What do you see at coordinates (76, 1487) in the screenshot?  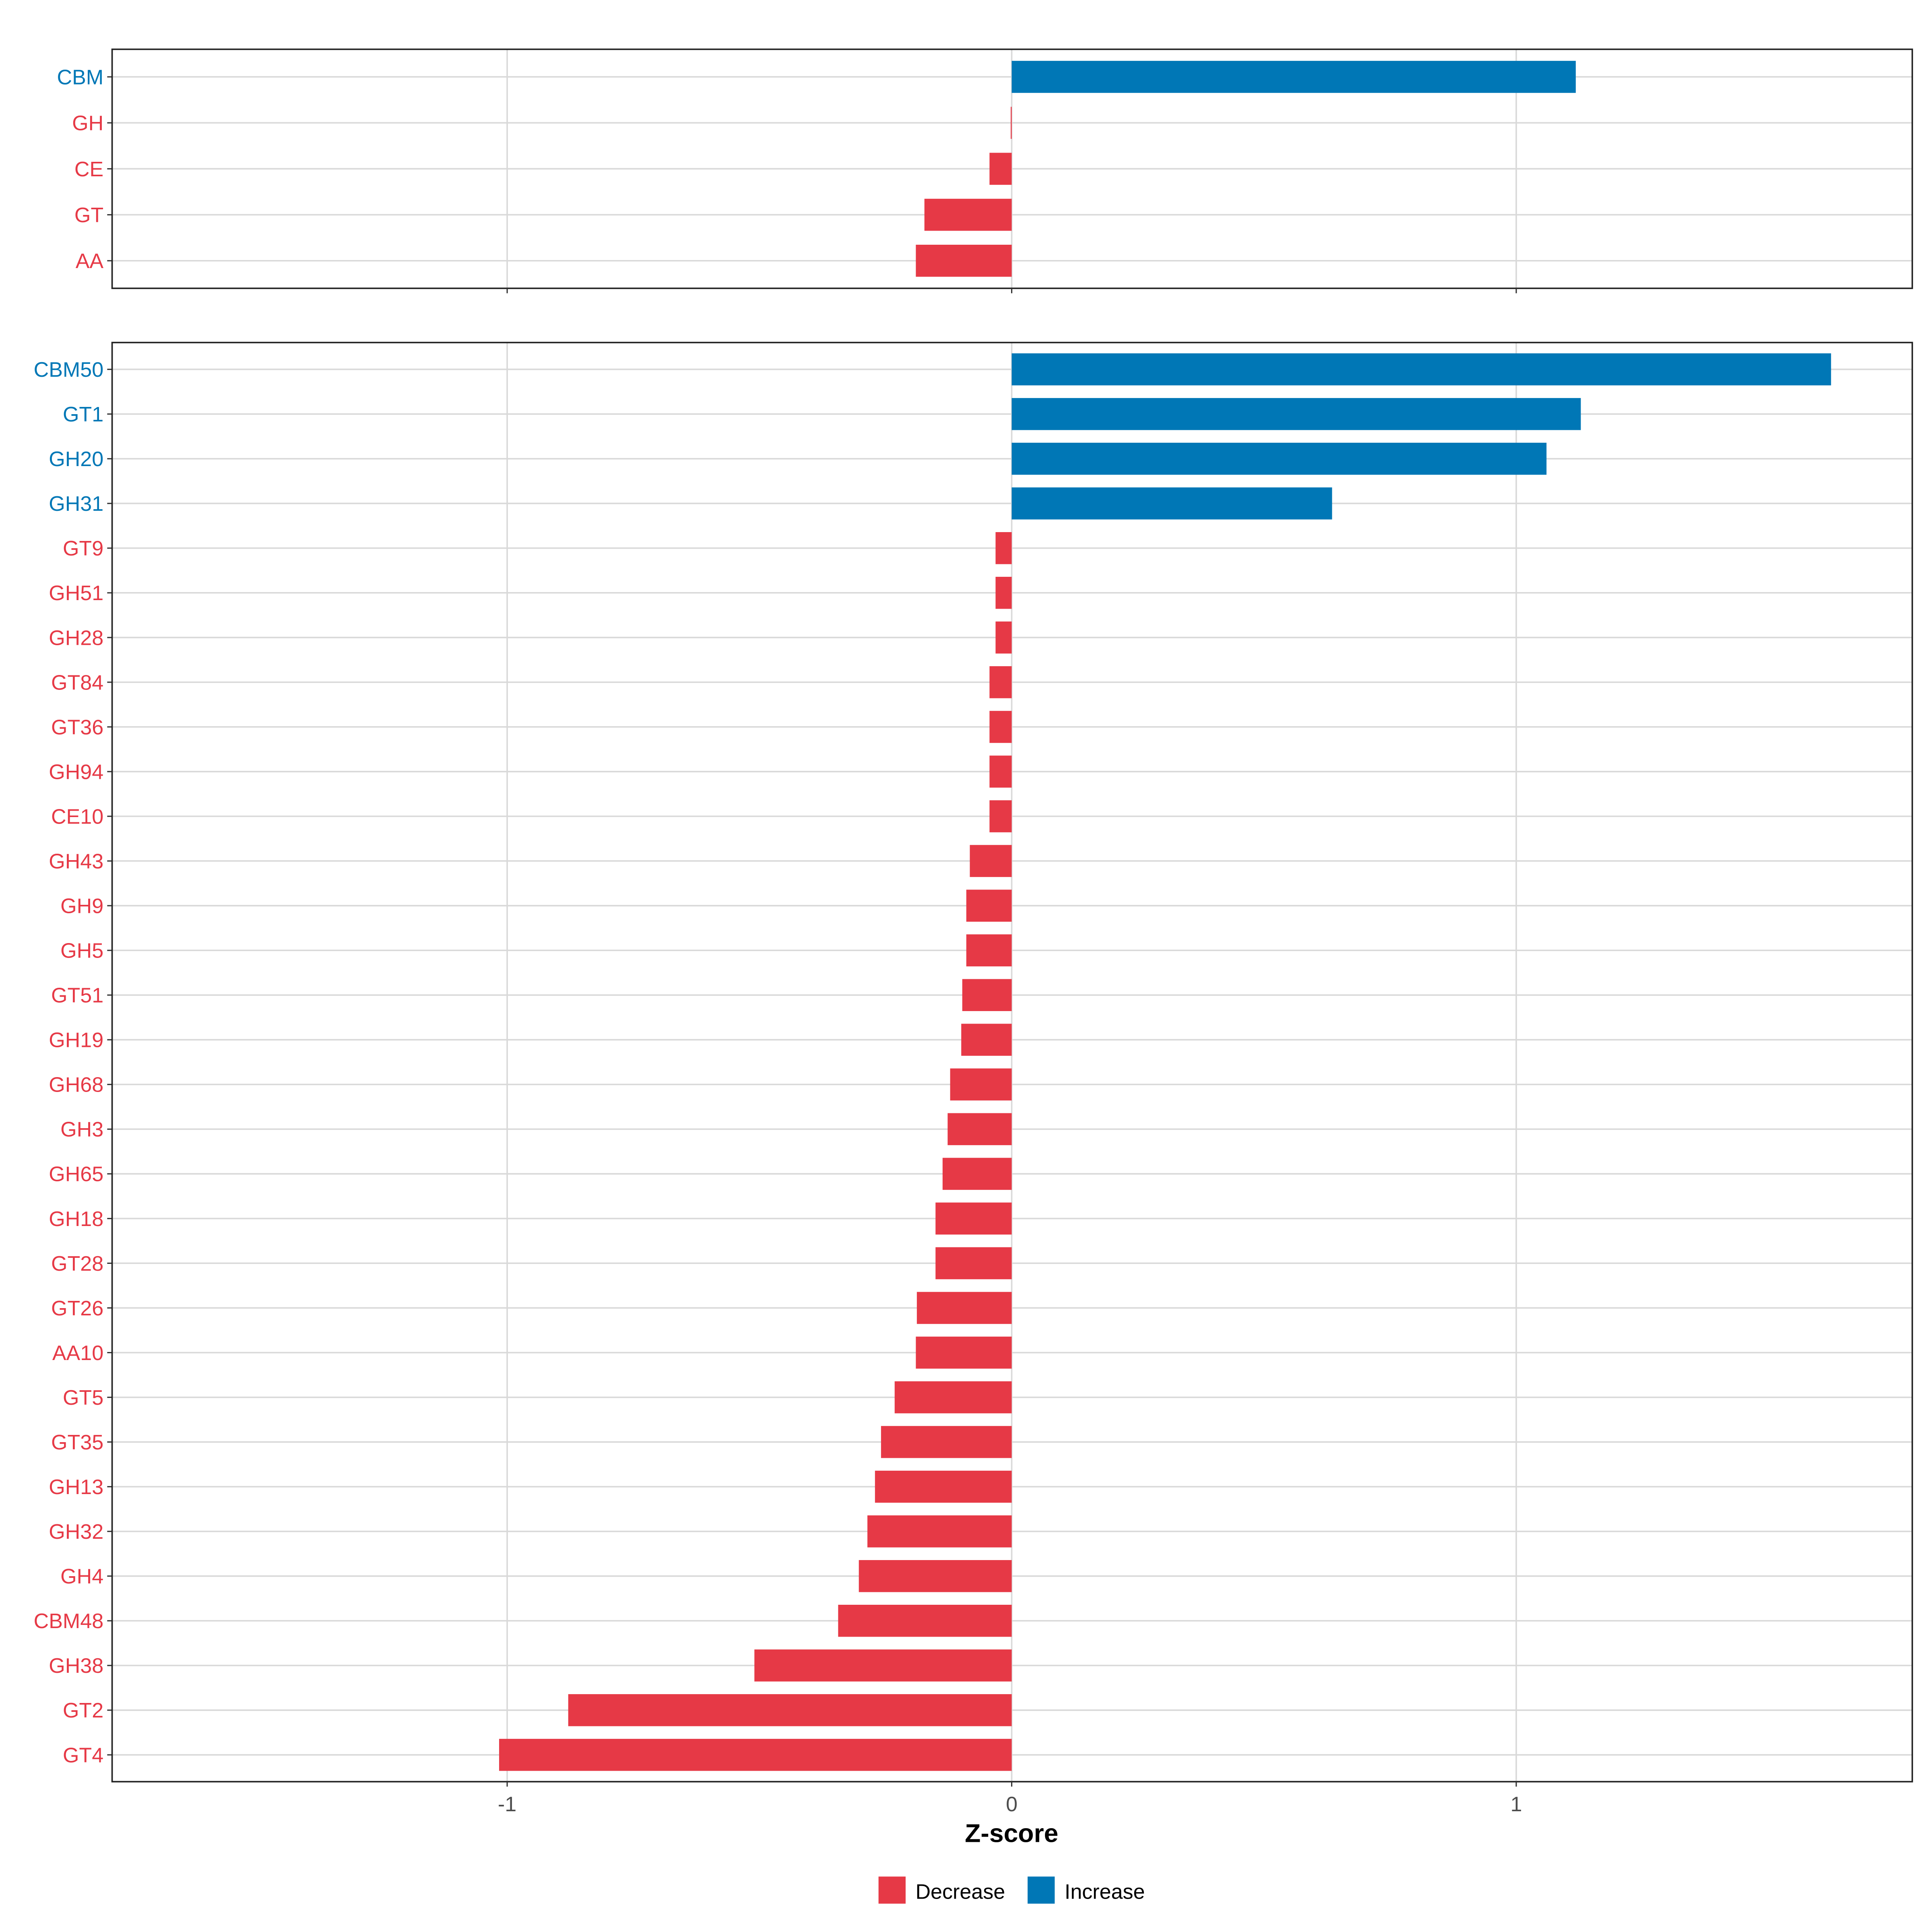 I see `y-tick-label: GH13` at bounding box center [76, 1487].